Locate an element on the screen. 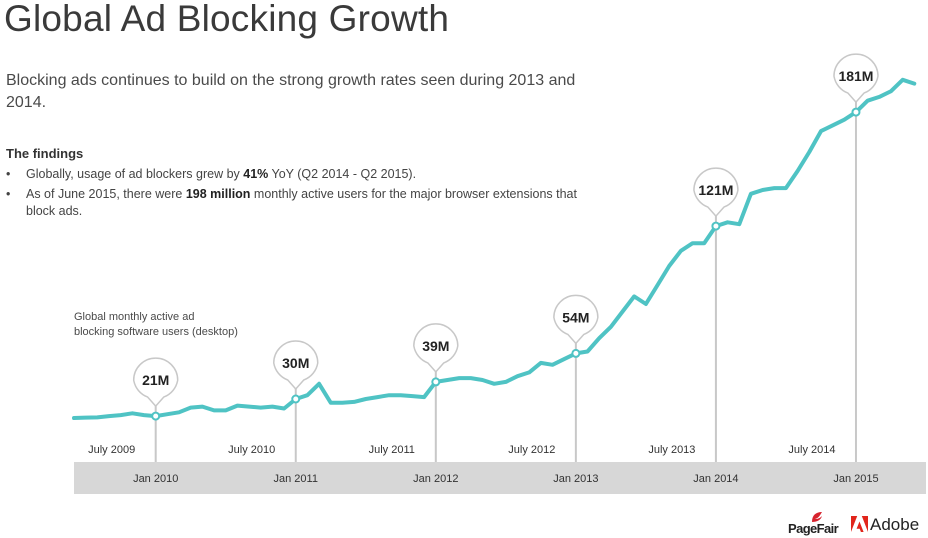  x-tick-label: July 2011 is located at coordinates (392, 450).